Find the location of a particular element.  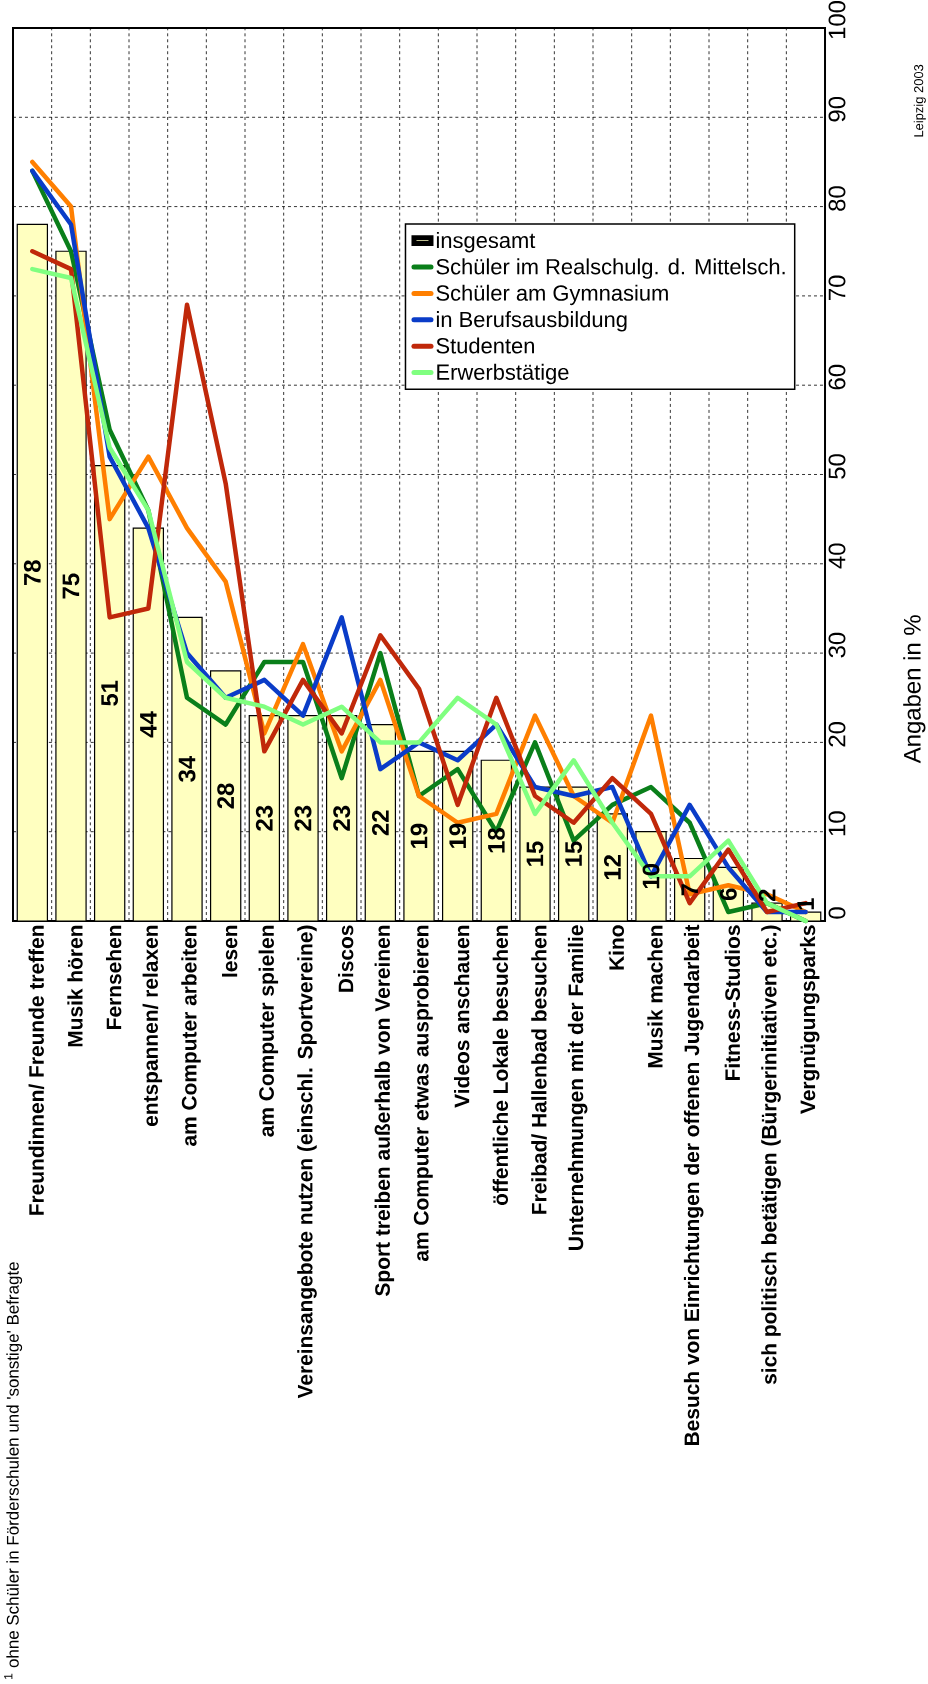

y-tick-label: 10 is located at coordinates (837, 823).